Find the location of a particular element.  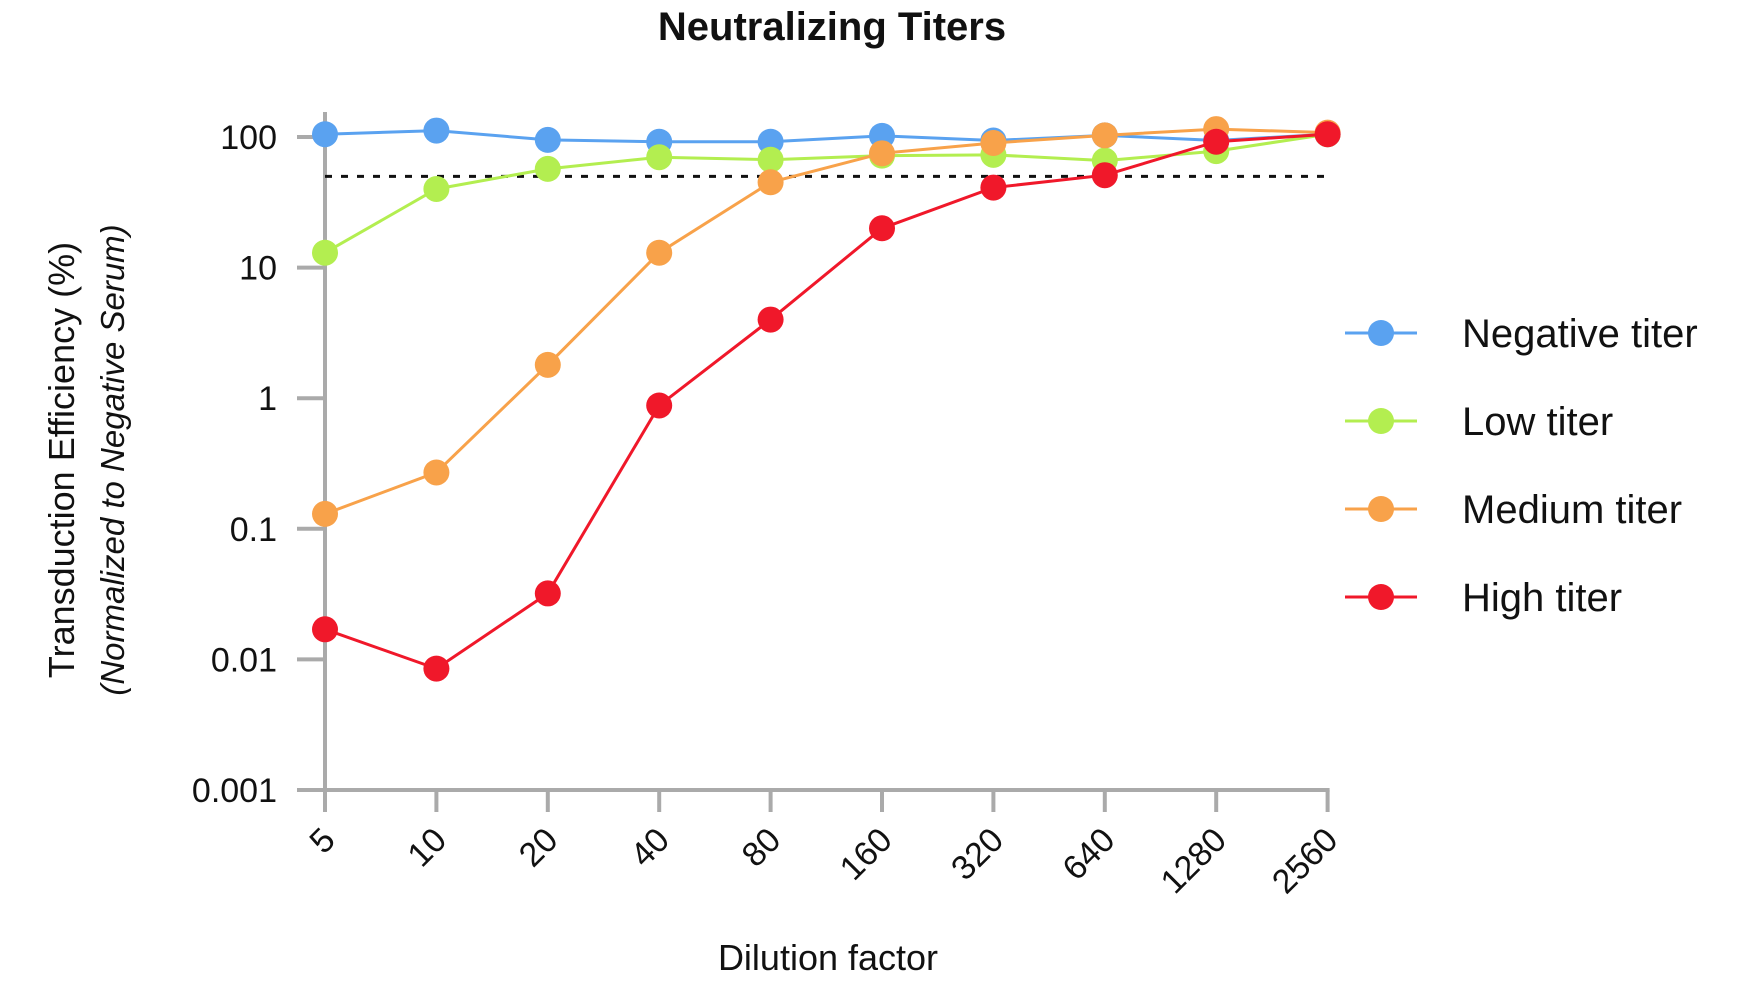

y-tick-label: 0.001 is located at coordinates (234, 791).